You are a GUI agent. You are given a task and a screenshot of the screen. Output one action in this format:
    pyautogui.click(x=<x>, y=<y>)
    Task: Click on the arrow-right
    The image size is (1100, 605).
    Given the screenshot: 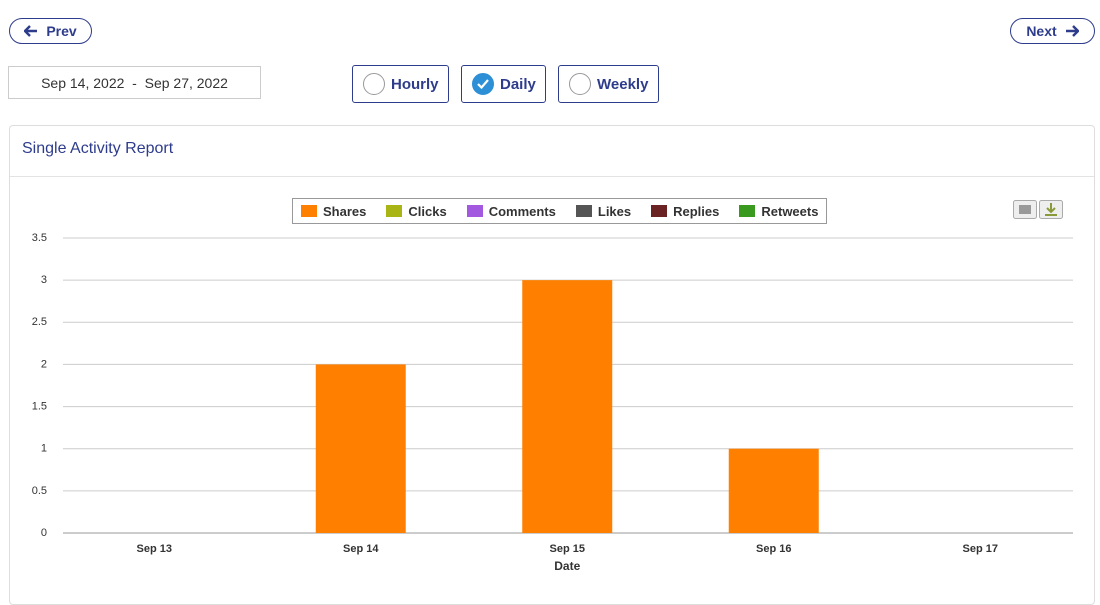 What is the action you would take?
    pyautogui.click(x=1072, y=31)
    